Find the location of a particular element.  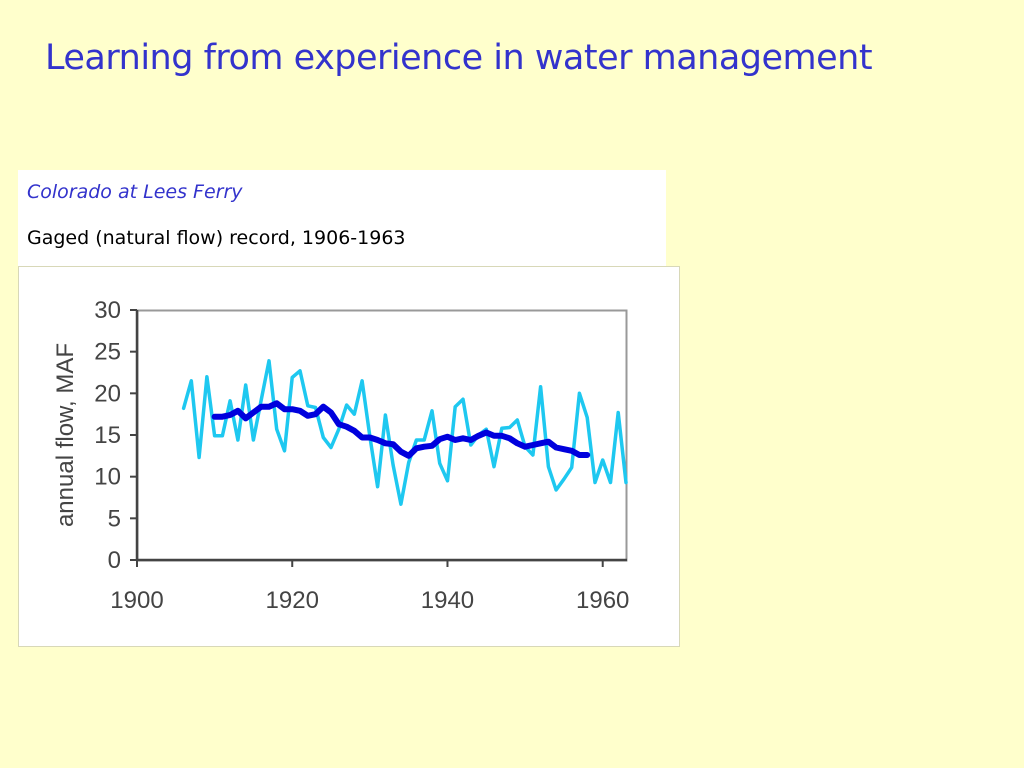

y-tick-label: 20 is located at coordinates (107, 393).